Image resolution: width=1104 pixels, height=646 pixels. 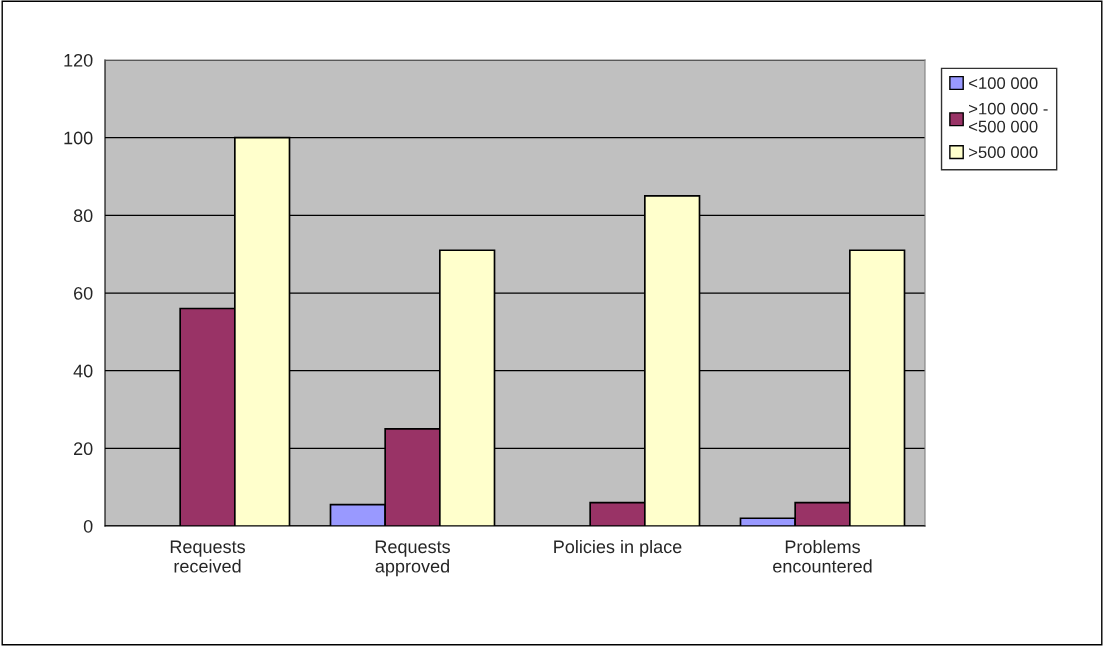 What do you see at coordinates (207, 556) in the screenshot?
I see `x-tick-label: Requests received` at bounding box center [207, 556].